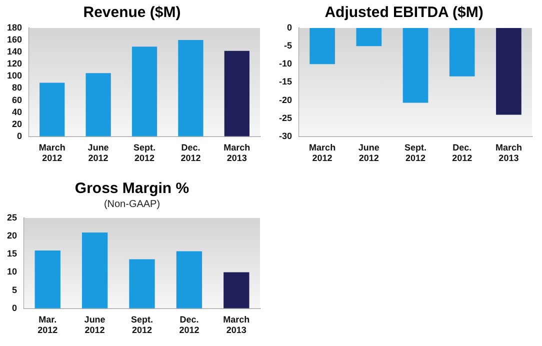  What do you see at coordinates (288, 45) in the screenshot?
I see `y-tick-label: -5` at bounding box center [288, 45].